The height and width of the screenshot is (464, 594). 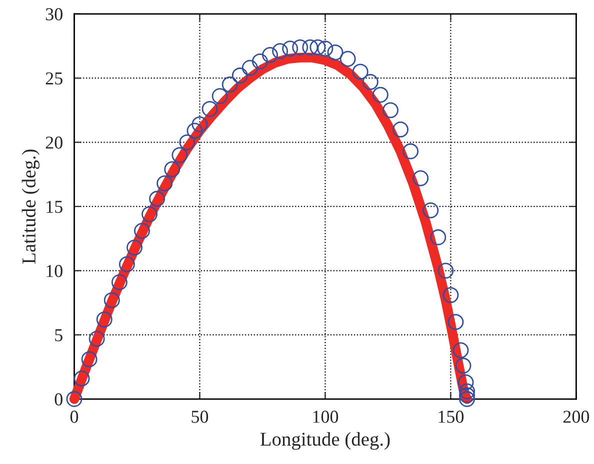 What do you see at coordinates (325, 416) in the screenshot?
I see `x-tick-label: 100` at bounding box center [325, 416].